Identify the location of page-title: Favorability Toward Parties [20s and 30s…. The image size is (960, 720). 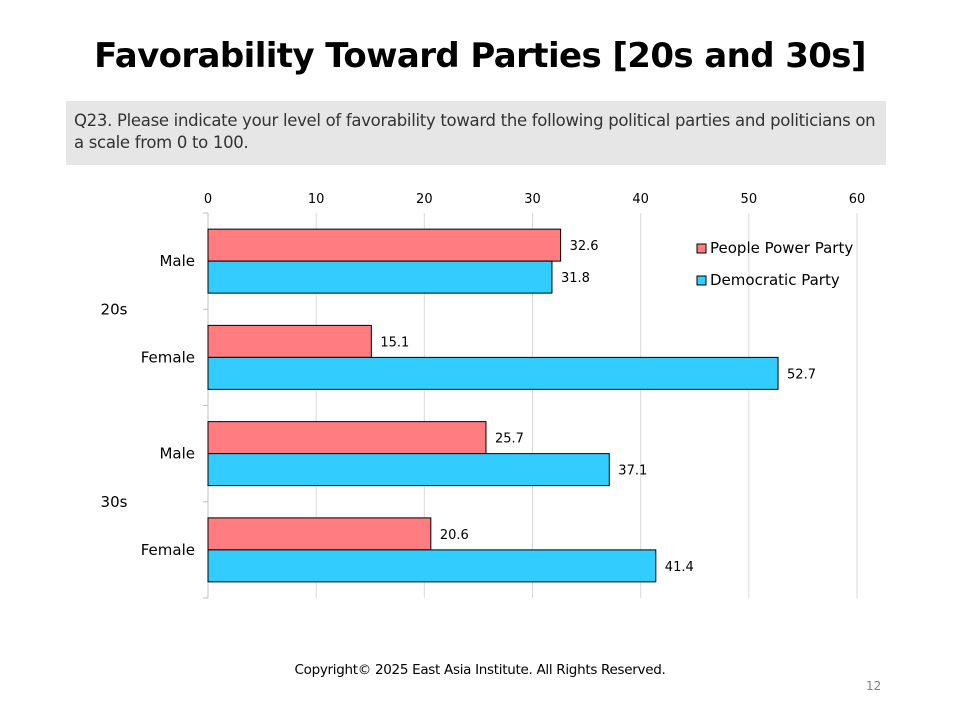
(480, 56).